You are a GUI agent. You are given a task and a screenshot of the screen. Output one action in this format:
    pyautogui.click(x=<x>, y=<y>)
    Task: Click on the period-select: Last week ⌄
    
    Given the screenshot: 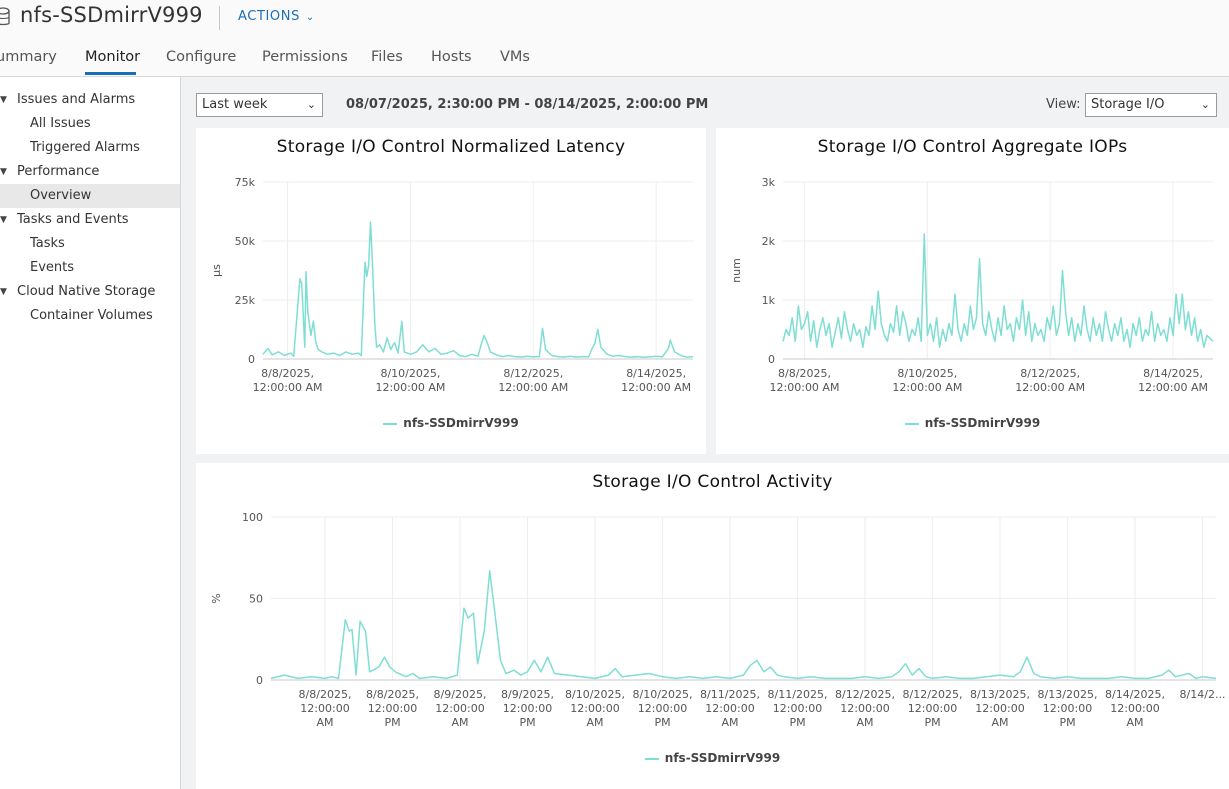 What is the action you would take?
    pyautogui.click(x=259, y=105)
    